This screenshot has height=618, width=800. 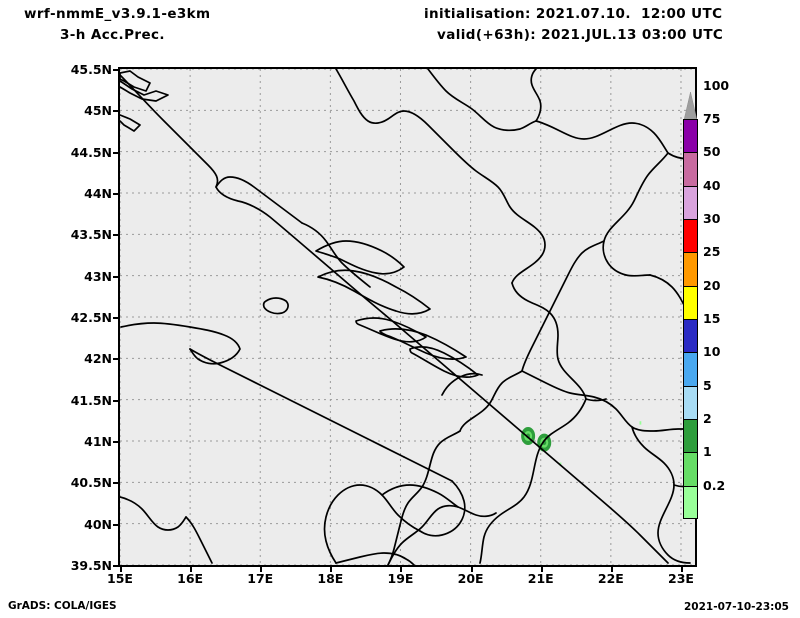 I want to click on colorbar-level-label: 10, so click(x=712, y=352).